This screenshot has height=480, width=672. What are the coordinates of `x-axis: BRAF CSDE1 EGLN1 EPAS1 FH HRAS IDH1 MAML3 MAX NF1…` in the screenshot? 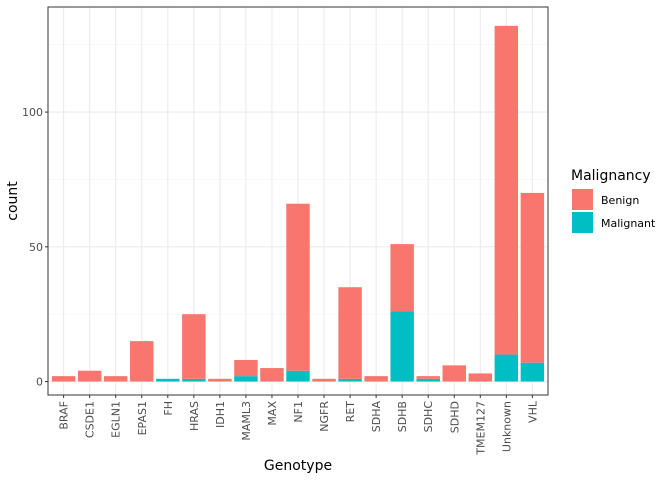 It's located at (298, 425).